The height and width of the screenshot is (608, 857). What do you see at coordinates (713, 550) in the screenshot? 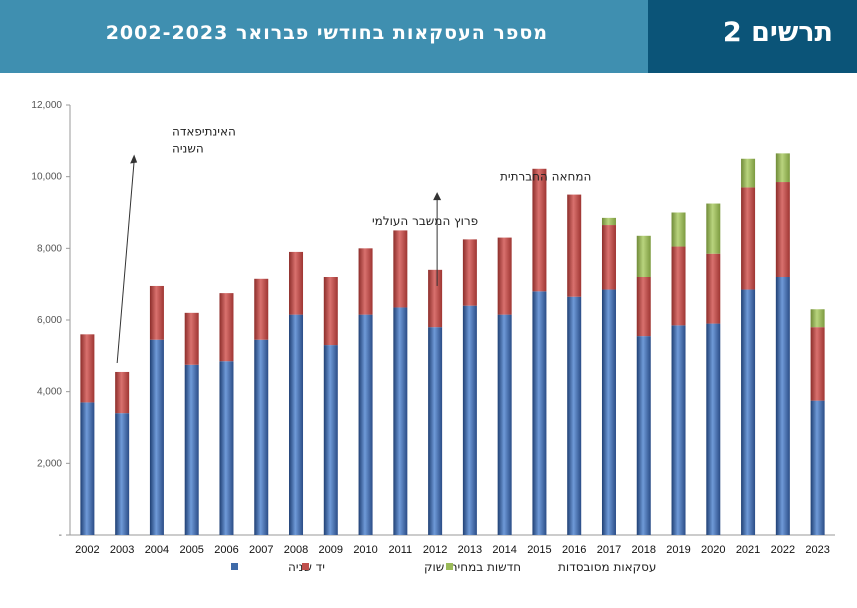
I see `x-tick-label: 2020` at bounding box center [713, 550].